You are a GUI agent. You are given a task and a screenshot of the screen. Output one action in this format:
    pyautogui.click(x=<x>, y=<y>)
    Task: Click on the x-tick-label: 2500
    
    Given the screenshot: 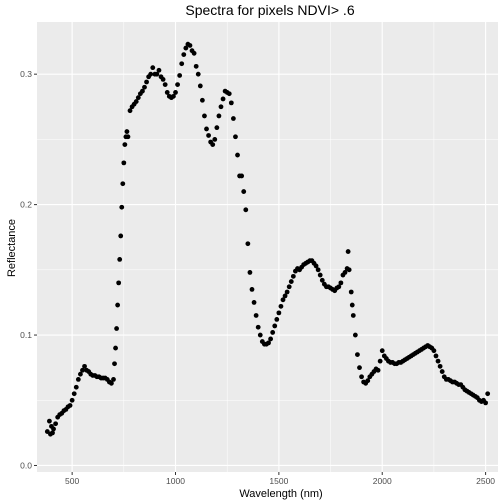 What is the action you would take?
    pyautogui.click(x=485, y=481)
    